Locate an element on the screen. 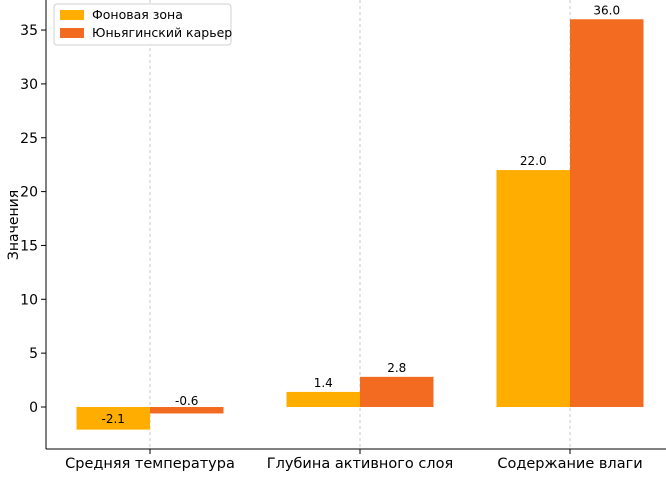  legend: Фоновая зона Юньягинский карьер is located at coordinates (142, 24).